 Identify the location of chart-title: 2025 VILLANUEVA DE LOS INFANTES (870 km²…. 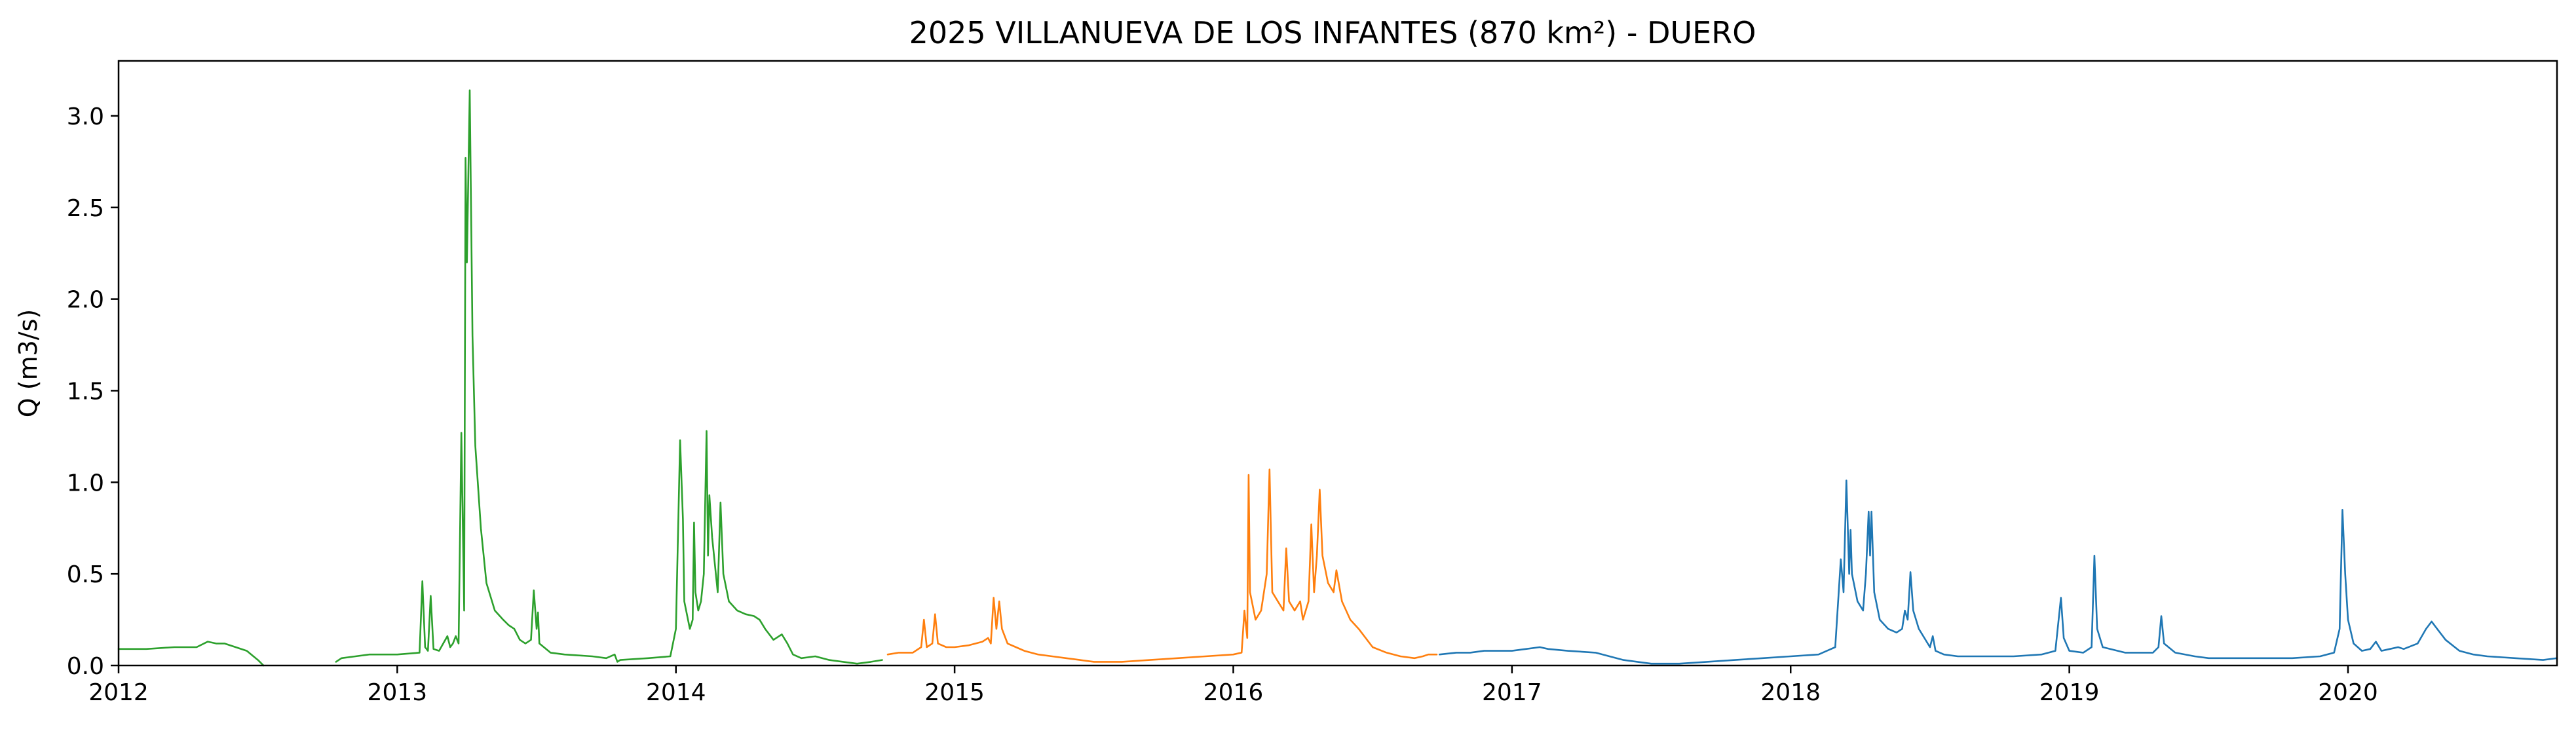
(1333, 33).